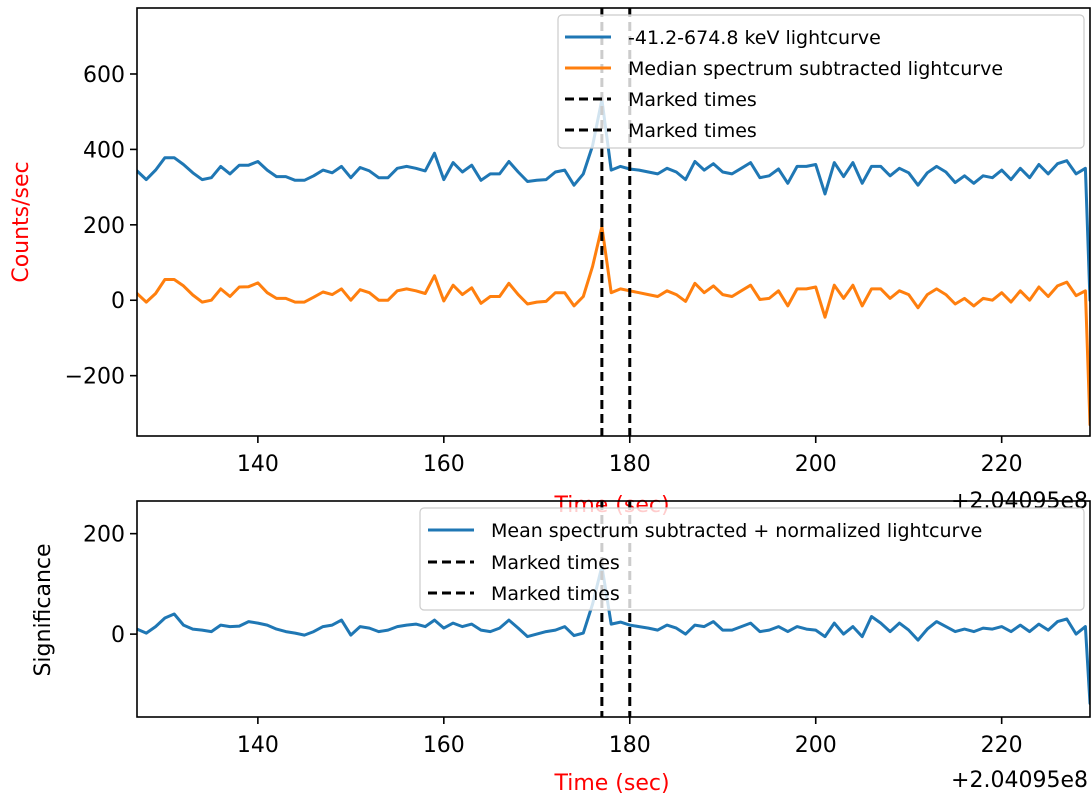 This screenshot has height=798, width=1091. Describe the element at coordinates (555, 563) in the screenshot. I see `legend-label-marked-3: Marked times` at that location.